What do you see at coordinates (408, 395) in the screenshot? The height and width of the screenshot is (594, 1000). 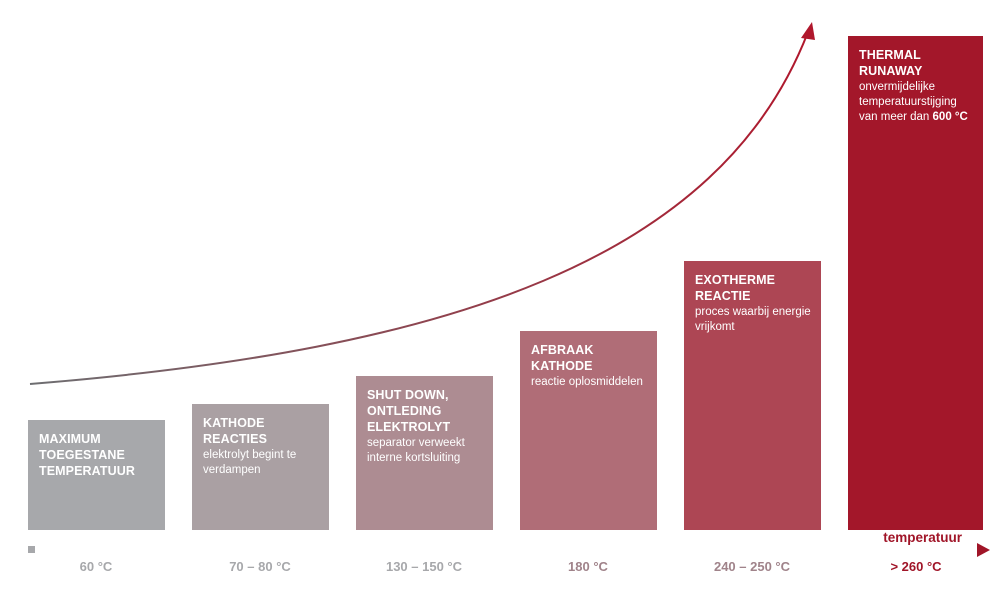 I see `stage-title-line: SHUT DOWN,` at bounding box center [408, 395].